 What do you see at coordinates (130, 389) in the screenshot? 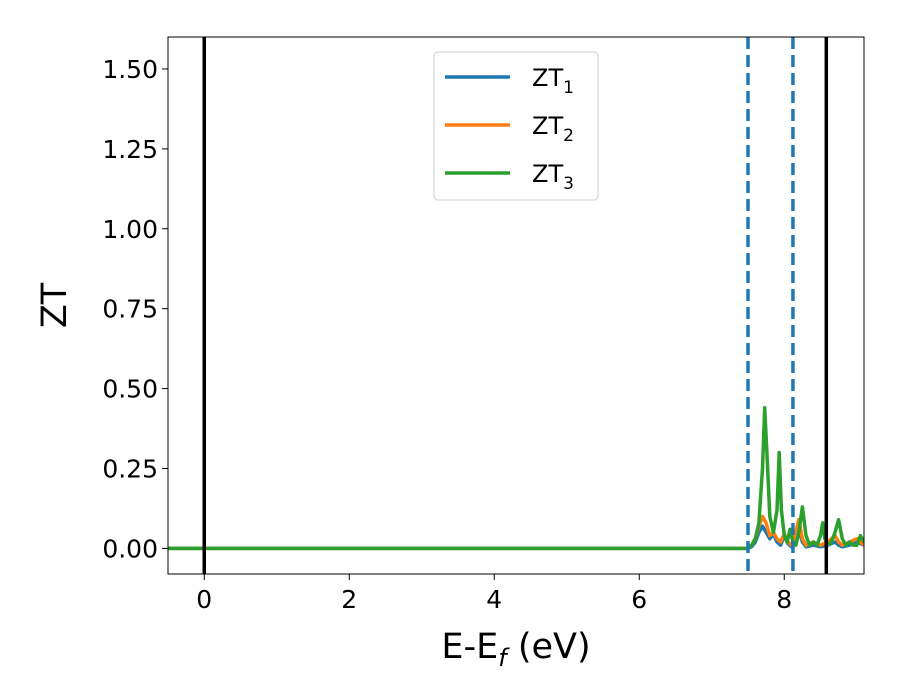
I see `y-tick-label-2: 0.50` at bounding box center [130, 389].